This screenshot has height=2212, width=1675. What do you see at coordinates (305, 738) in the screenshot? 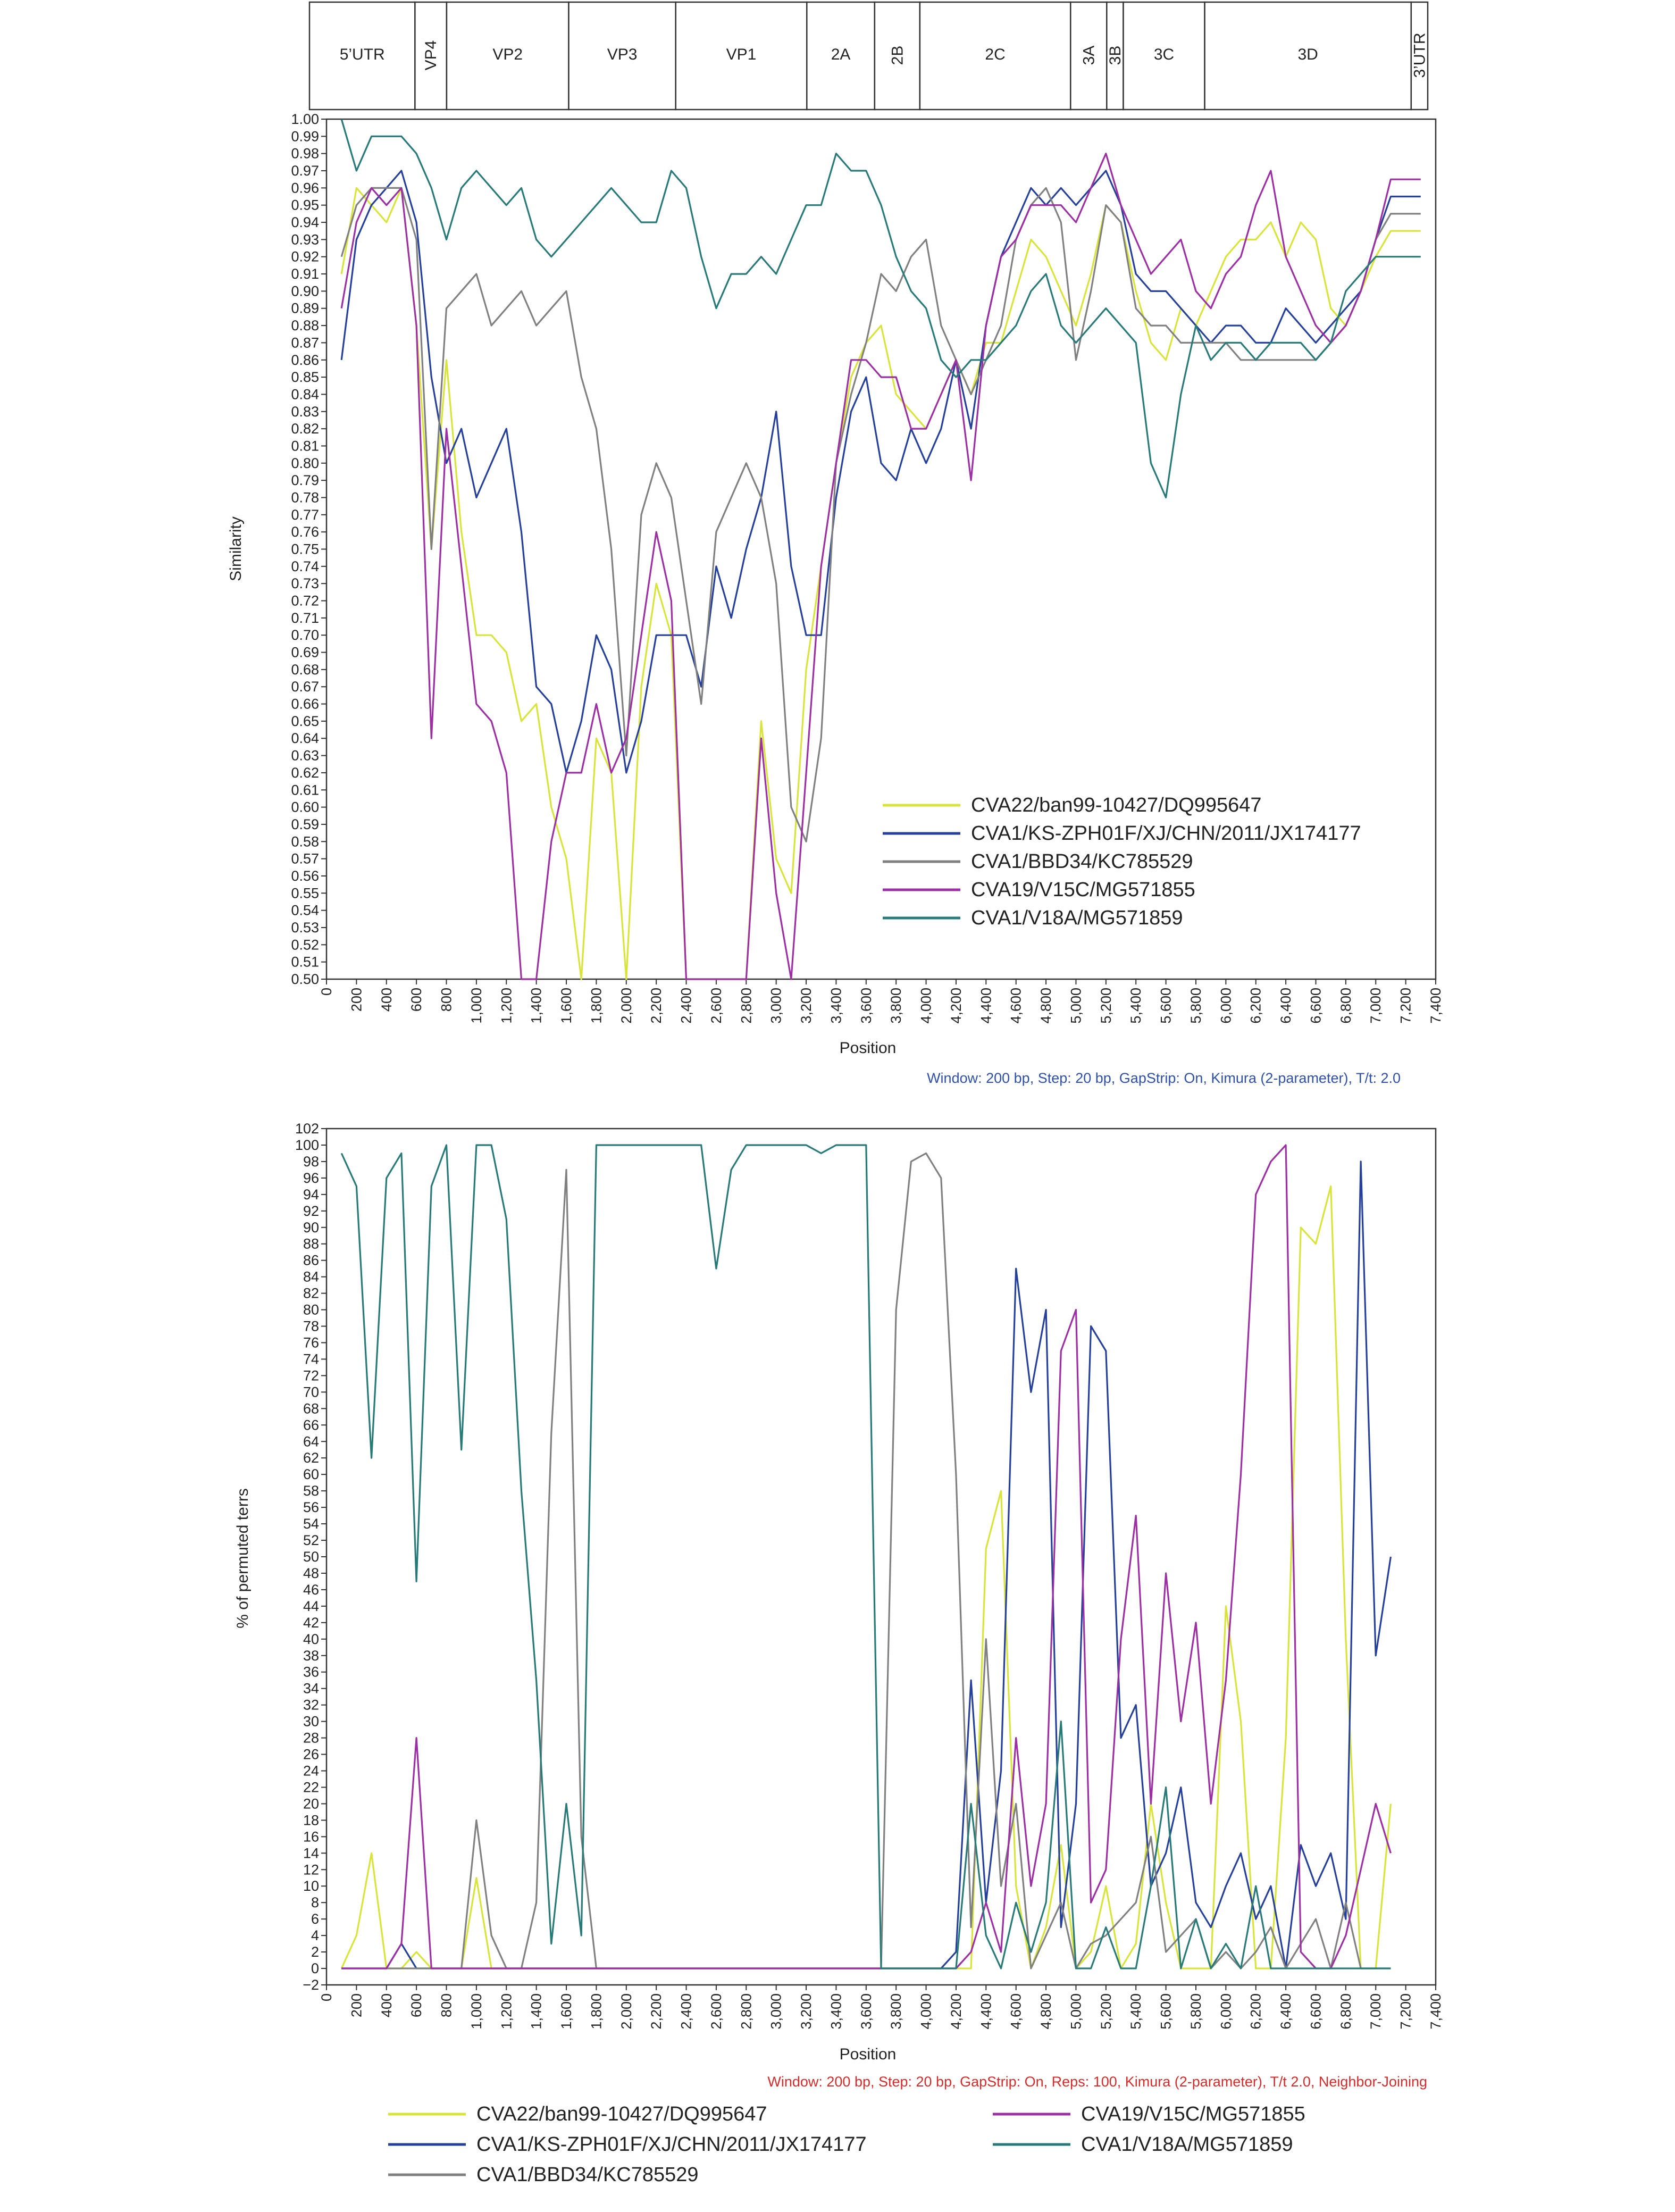
I see `y-tick-label: 0.64` at bounding box center [305, 738].